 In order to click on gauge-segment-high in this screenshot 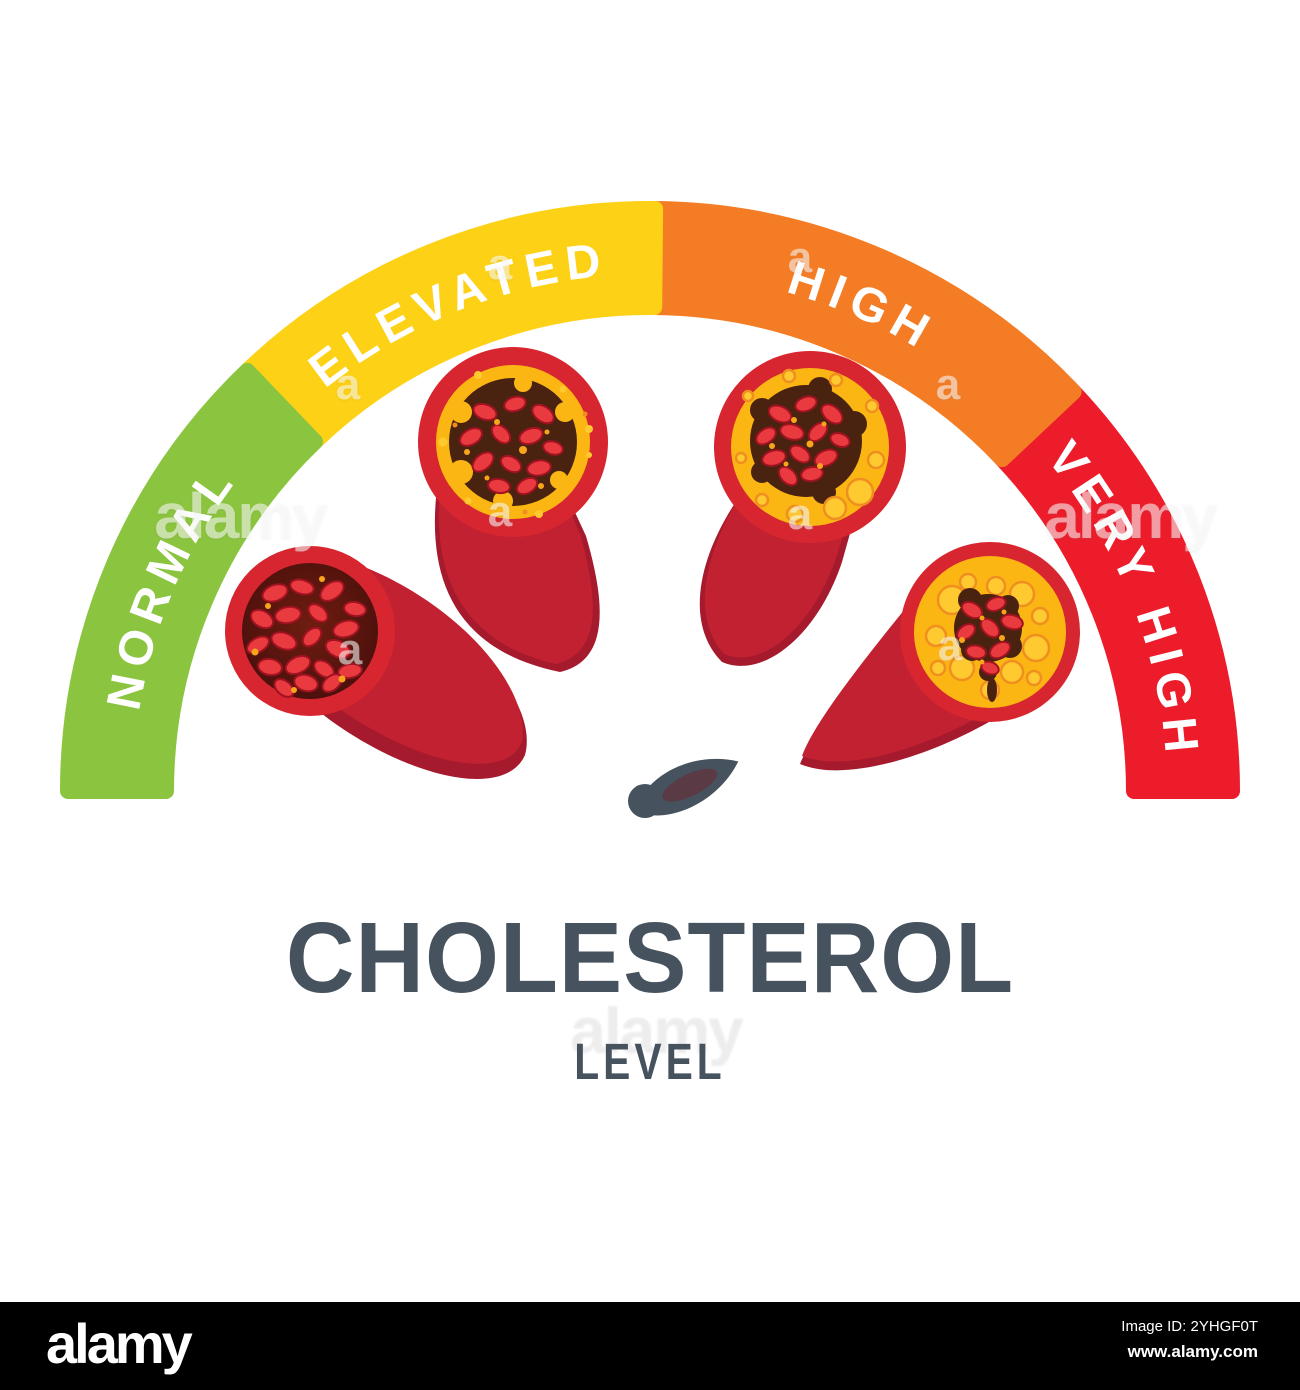, I will do `click(864, 334)`.